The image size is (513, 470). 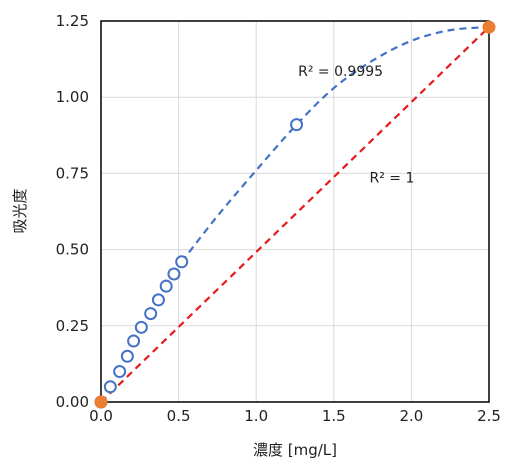 What do you see at coordinates (356, 125) in the screenshot?
I see `annotations: R² = 0.9995 R² = 1` at bounding box center [356, 125].